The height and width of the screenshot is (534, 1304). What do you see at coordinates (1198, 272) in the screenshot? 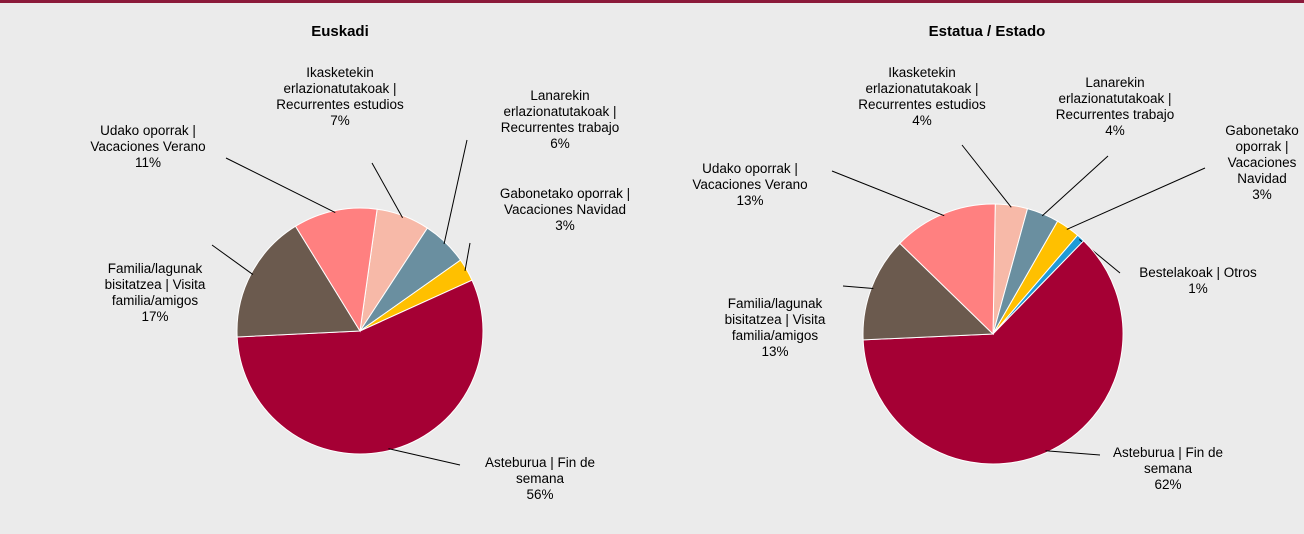
I see `category-label: Bestelakoak | Otros` at bounding box center [1198, 272].